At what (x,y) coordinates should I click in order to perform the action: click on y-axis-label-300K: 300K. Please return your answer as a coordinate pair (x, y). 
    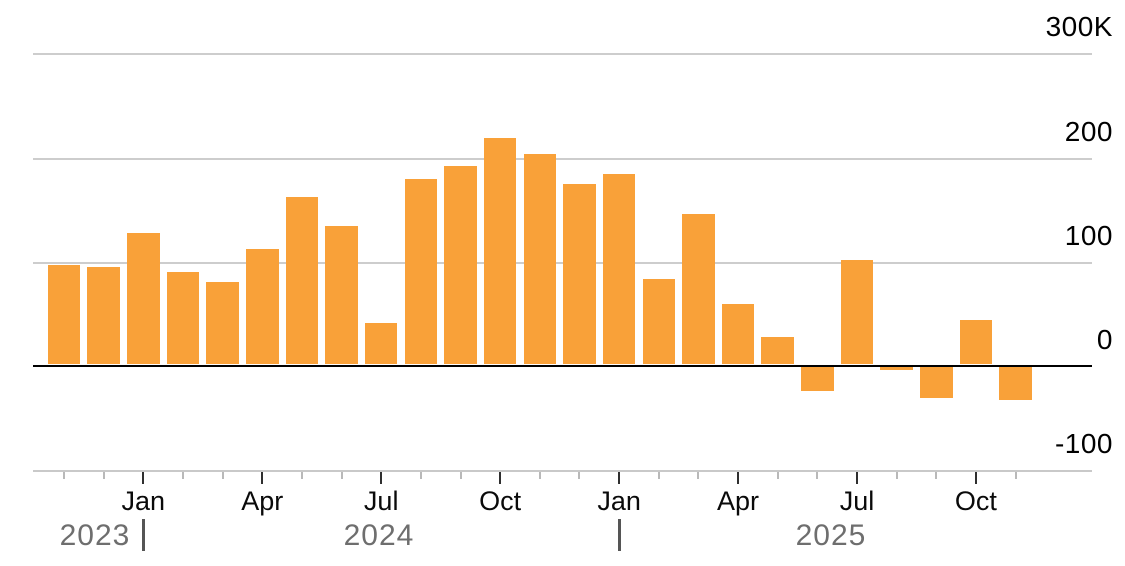
    Looking at the image, I should click on (1079, 27).